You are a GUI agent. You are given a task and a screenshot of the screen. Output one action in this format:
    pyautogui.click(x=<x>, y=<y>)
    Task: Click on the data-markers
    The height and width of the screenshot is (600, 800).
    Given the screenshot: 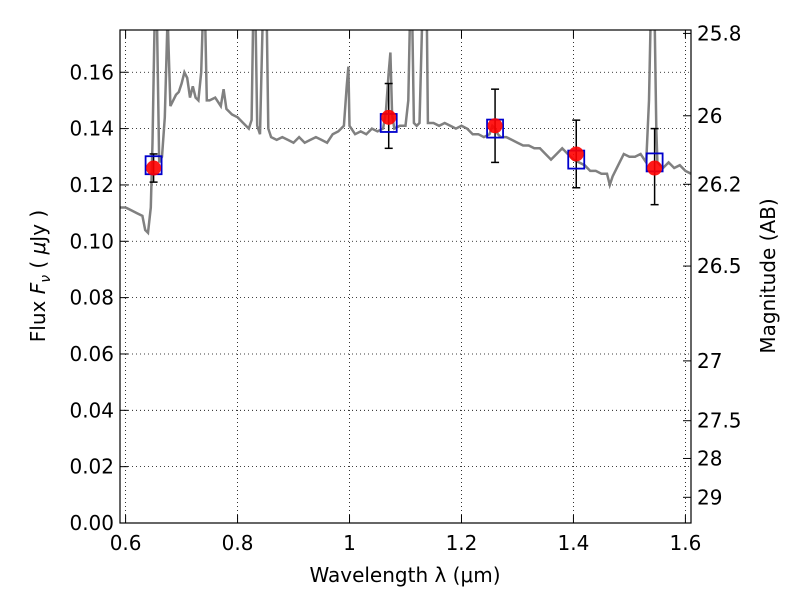 What is the action you would take?
    pyautogui.click(x=404, y=142)
    